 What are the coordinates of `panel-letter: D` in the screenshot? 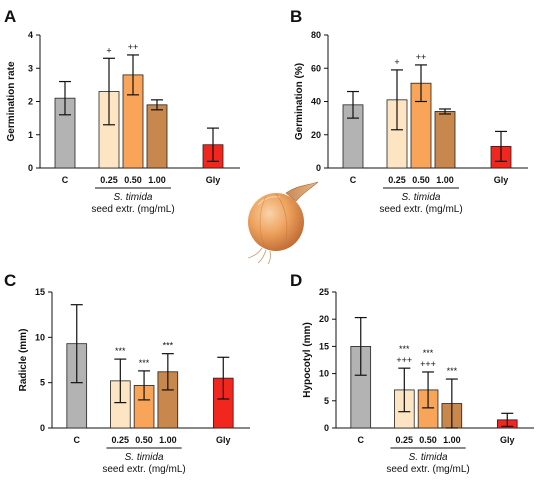 It's located at (296, 280).